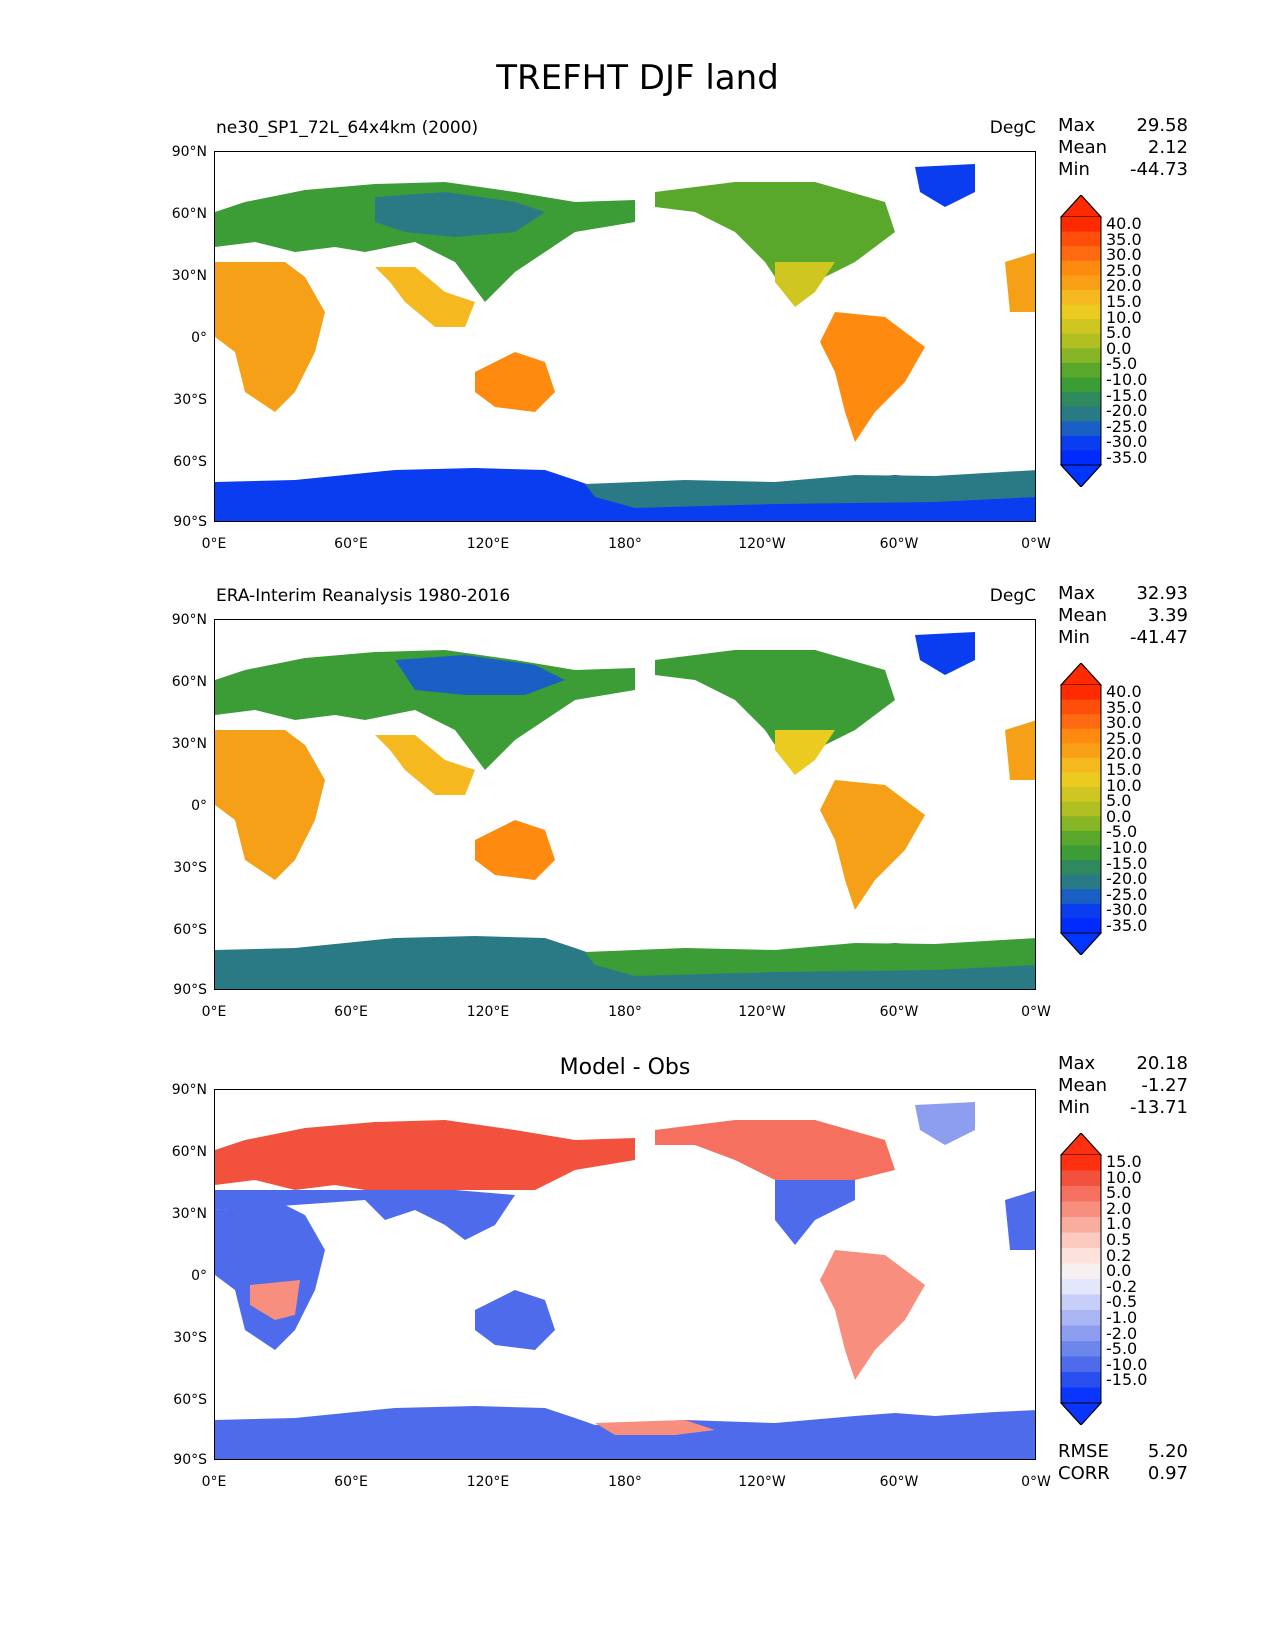 The height and width of the screenshot is (1650, 1275). I want to click on colorbar-tick-label: -0.5, so click(1122, 1302).